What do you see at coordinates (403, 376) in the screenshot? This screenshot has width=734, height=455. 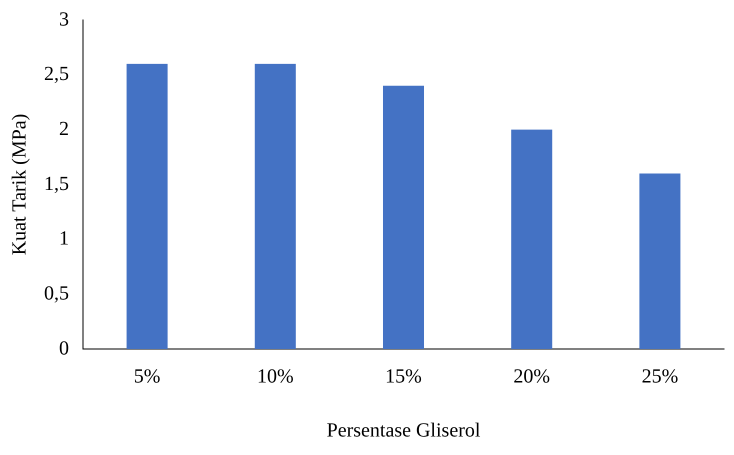 I see `x-tick-label: 15%` at bounding box center [403, 376].